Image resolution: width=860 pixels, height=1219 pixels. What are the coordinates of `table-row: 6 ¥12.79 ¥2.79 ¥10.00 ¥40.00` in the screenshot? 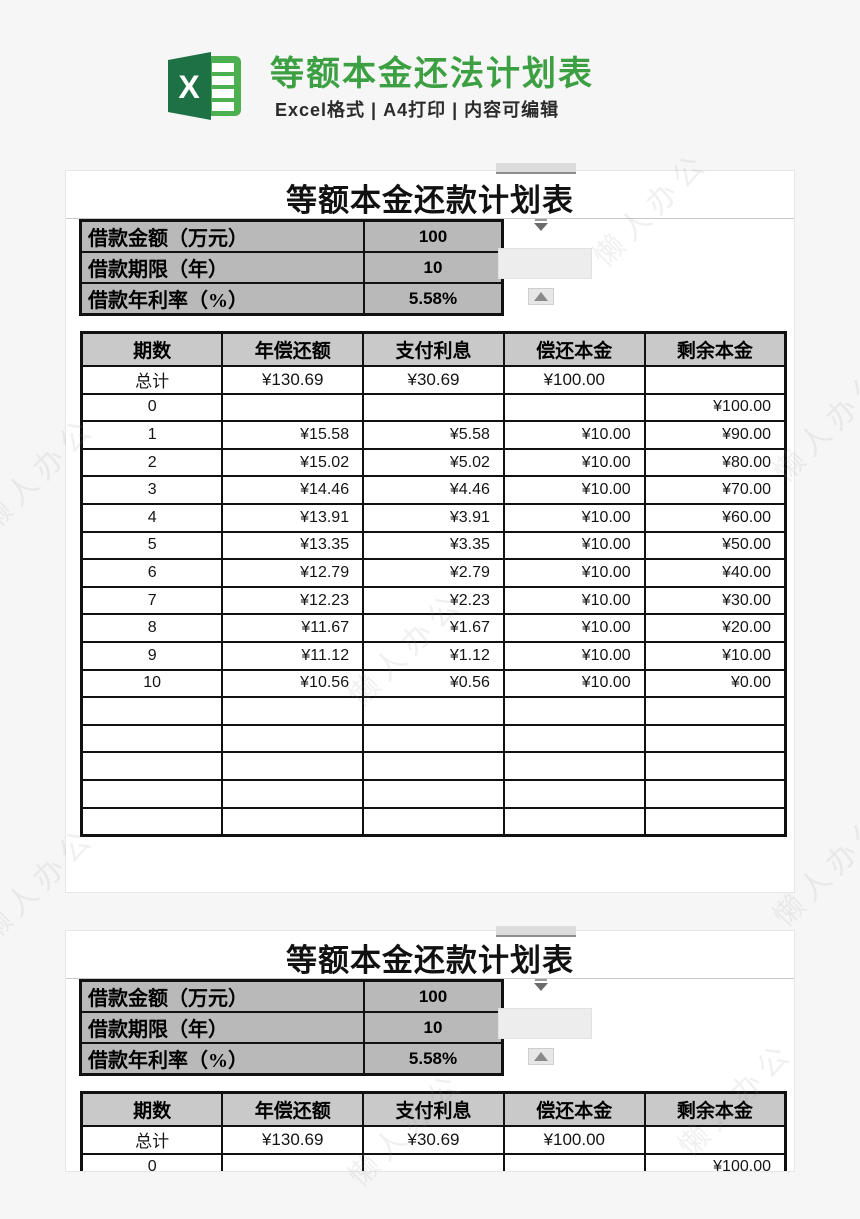 It's located at (433, 573).